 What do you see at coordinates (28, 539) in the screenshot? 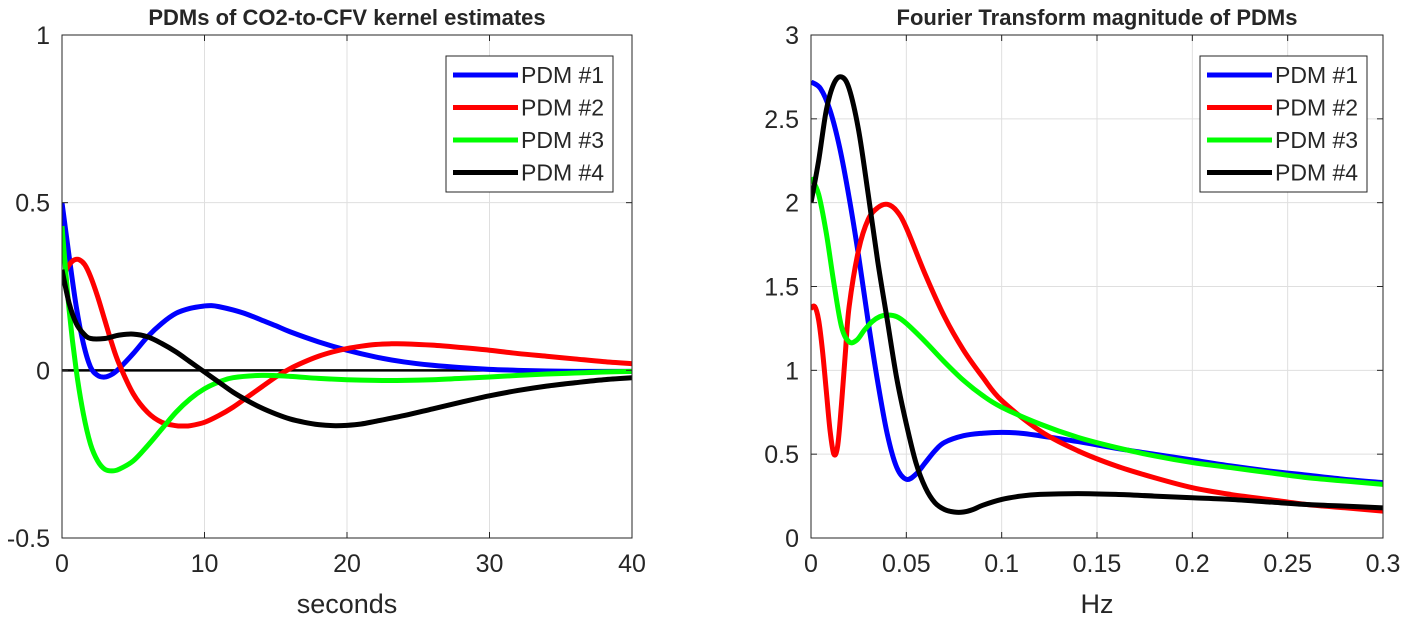
I see `y-tick-label: -0.5` at bounding box center [28, 539].